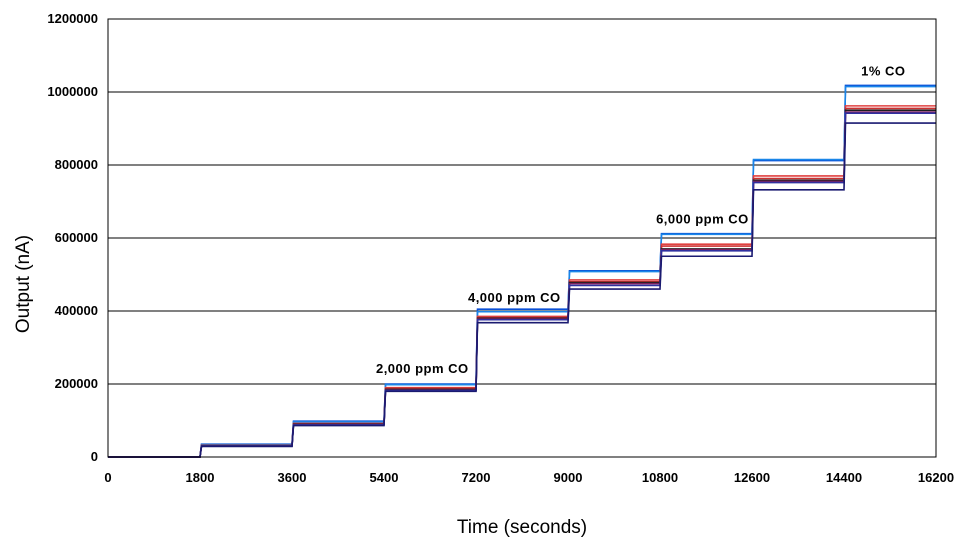 This screenshot has height=541, width=958. What do you see at coordinates (422, 368) in the screenshot?
I see `annotation-label: 2,000 ppm CO` at bounding box center [422, 368].